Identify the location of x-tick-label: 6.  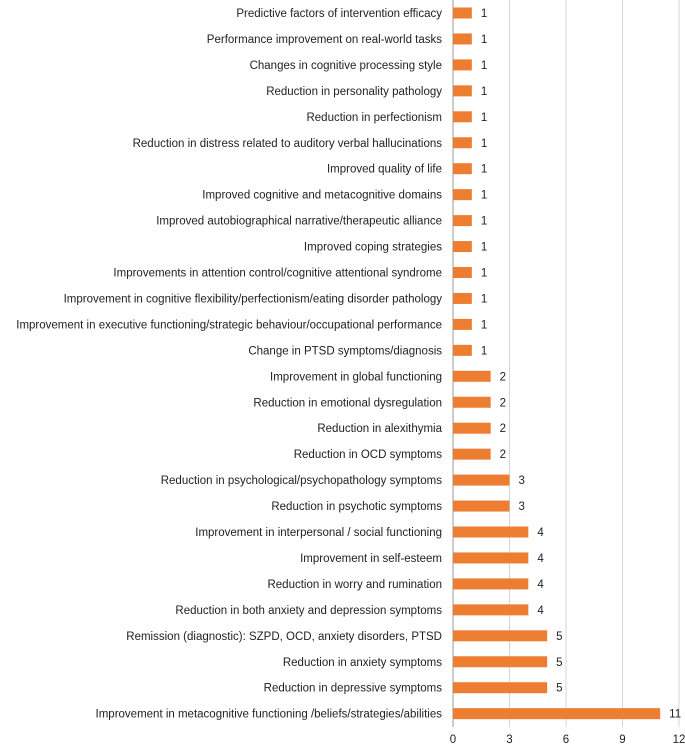
(566, 739).